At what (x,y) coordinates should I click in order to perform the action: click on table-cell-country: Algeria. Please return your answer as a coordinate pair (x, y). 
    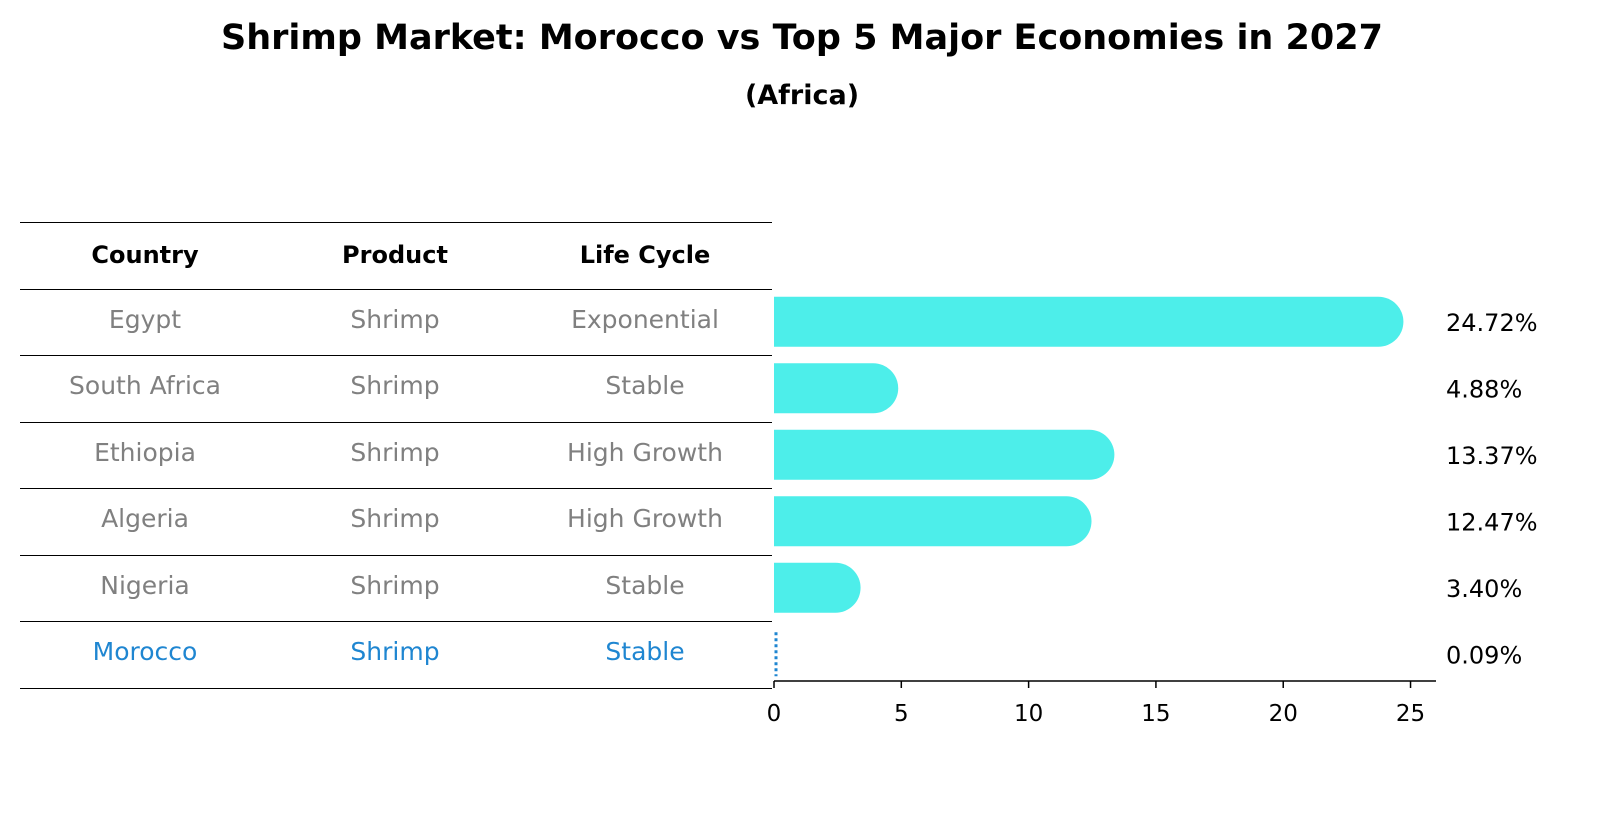
    Looking at the image, I should click on (145, 519).